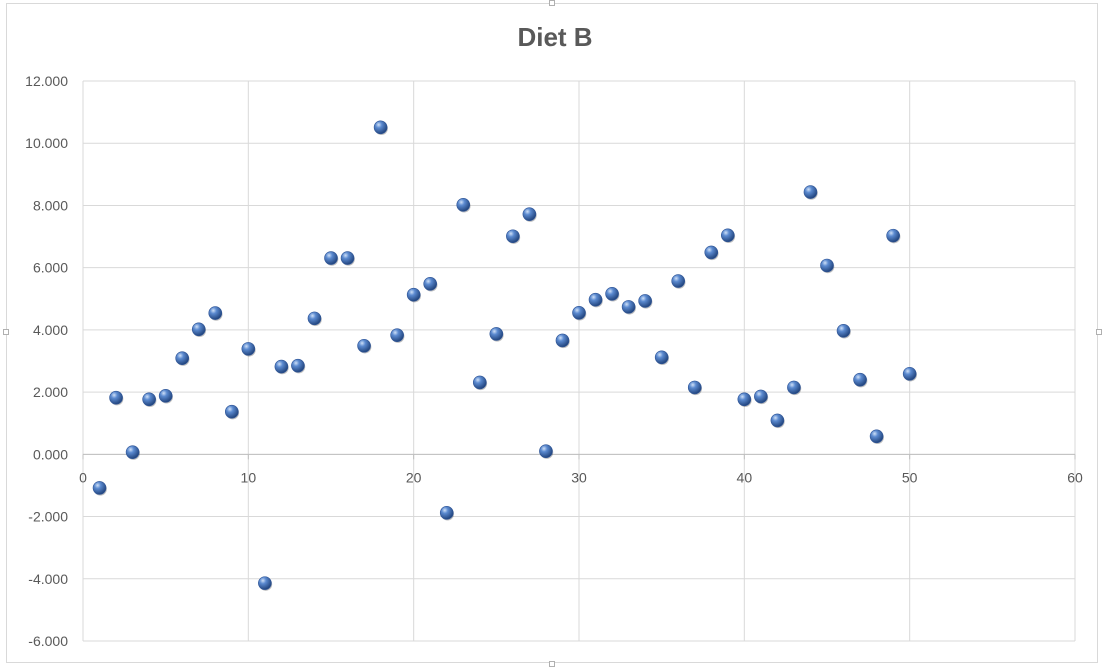 This screenshot has width=1104, height=668. Describe the element at coordinates (910, 477) in the screenshot. I see `x-tick-label: 50` at that location.